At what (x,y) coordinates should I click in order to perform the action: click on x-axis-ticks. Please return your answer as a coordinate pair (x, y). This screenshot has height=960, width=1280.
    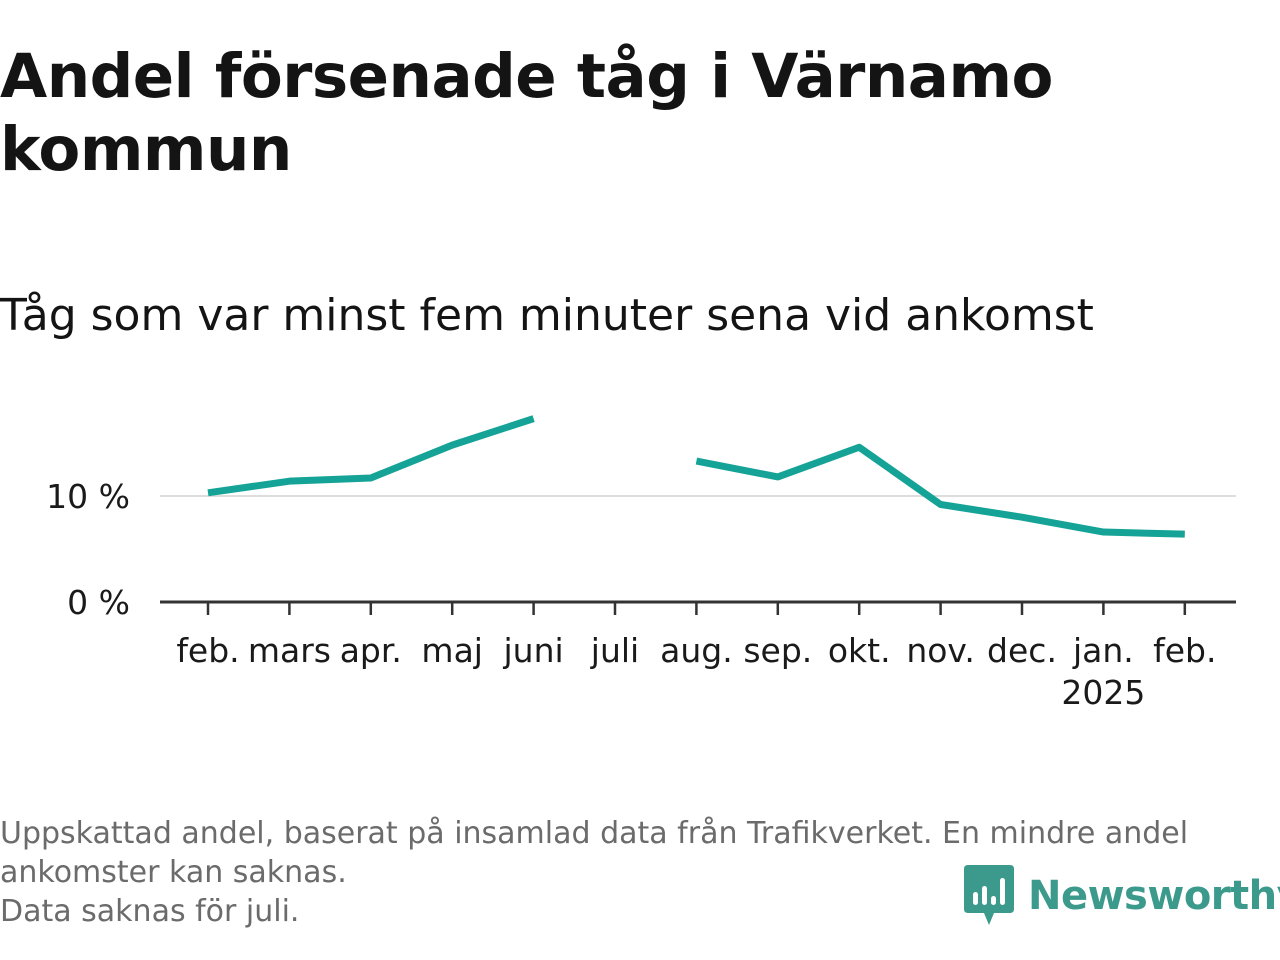
    Looking at the image, I should click on (696, 608).